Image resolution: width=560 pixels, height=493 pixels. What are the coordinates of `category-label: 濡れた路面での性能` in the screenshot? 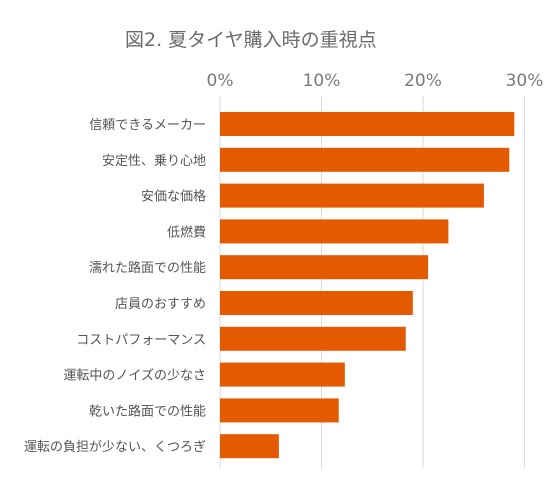 It's located at (147, 268).